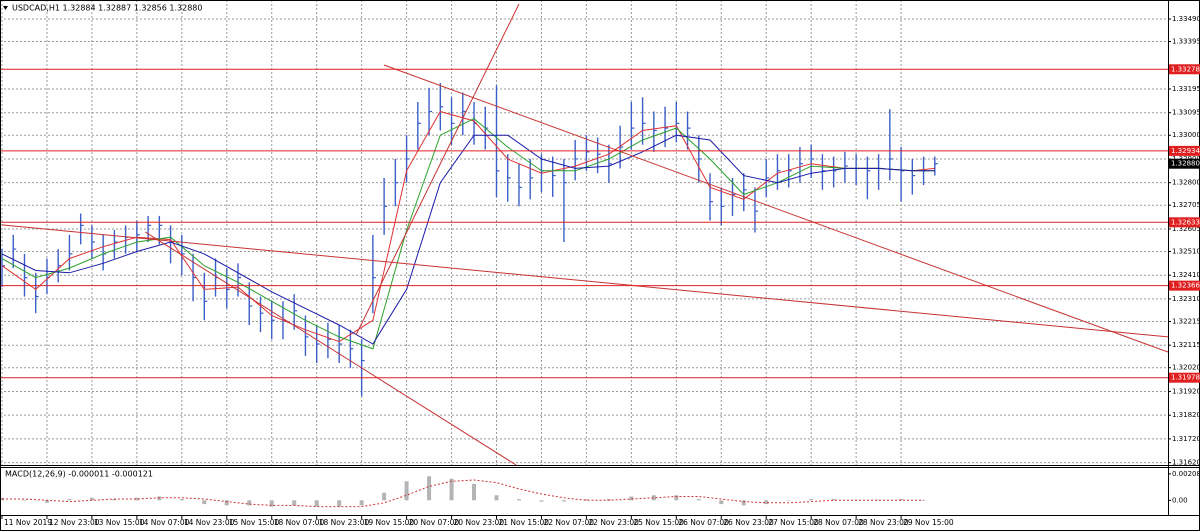 This screenshot has width=1200, height=531. I want to click on x-tick-label: 11 Nov 2019, so click(28, 522).